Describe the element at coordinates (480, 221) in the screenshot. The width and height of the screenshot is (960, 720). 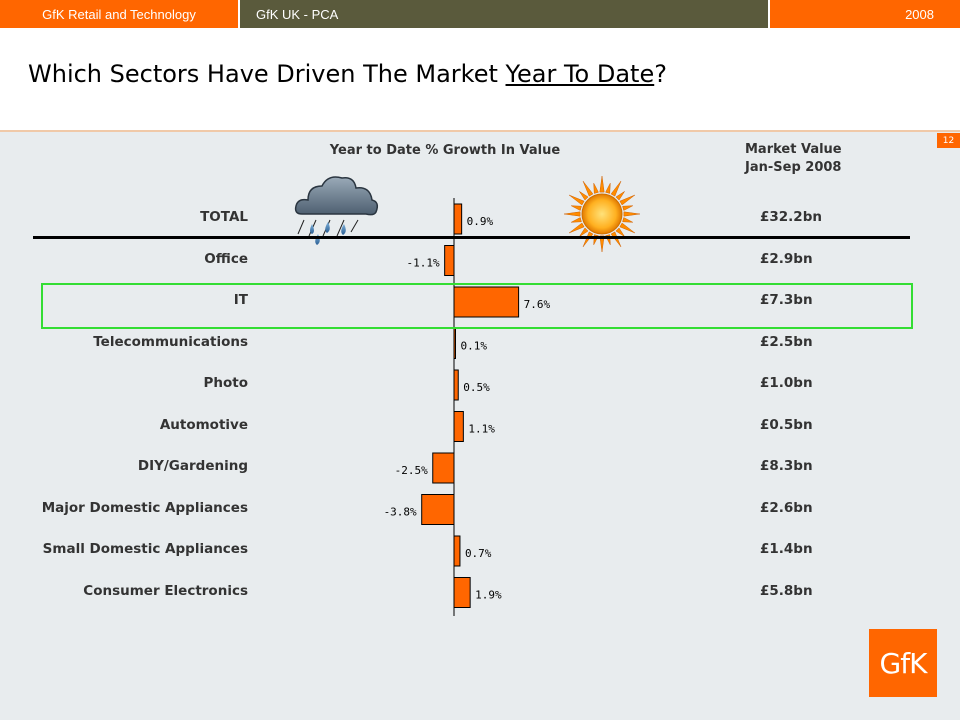
I see `data-label: 0.9%` at that location.